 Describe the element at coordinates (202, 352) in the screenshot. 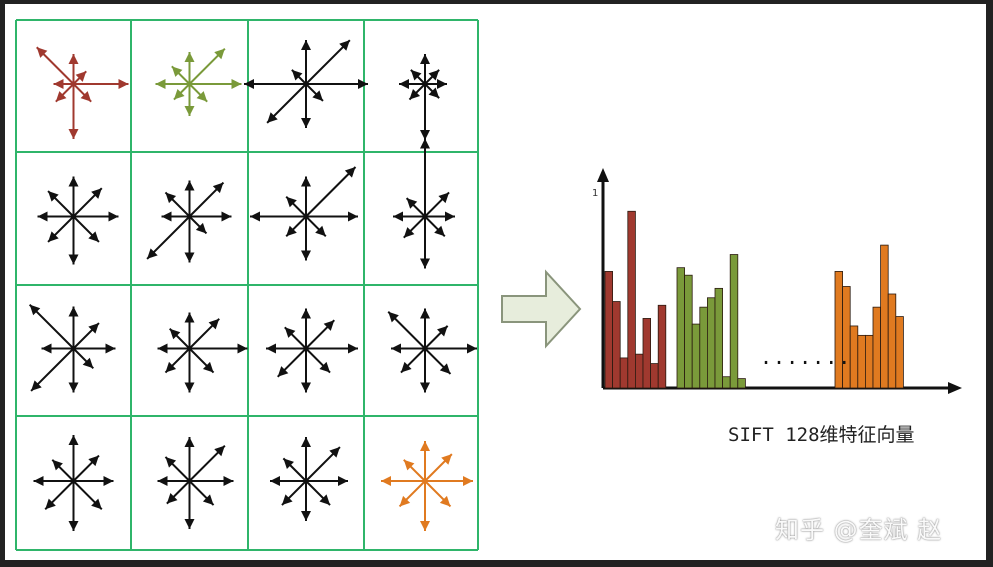

I see `cell-r3-c2` at that location.